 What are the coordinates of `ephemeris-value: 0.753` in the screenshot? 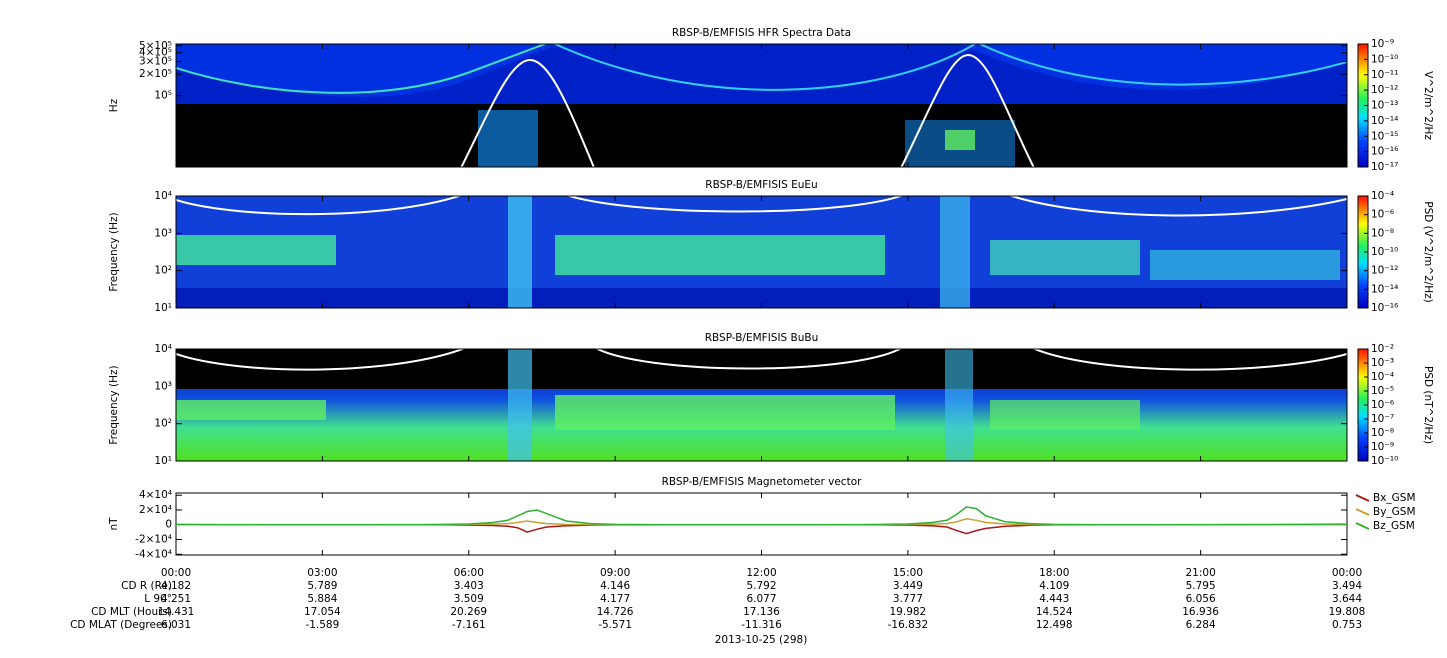 It's located at (1347, 625).